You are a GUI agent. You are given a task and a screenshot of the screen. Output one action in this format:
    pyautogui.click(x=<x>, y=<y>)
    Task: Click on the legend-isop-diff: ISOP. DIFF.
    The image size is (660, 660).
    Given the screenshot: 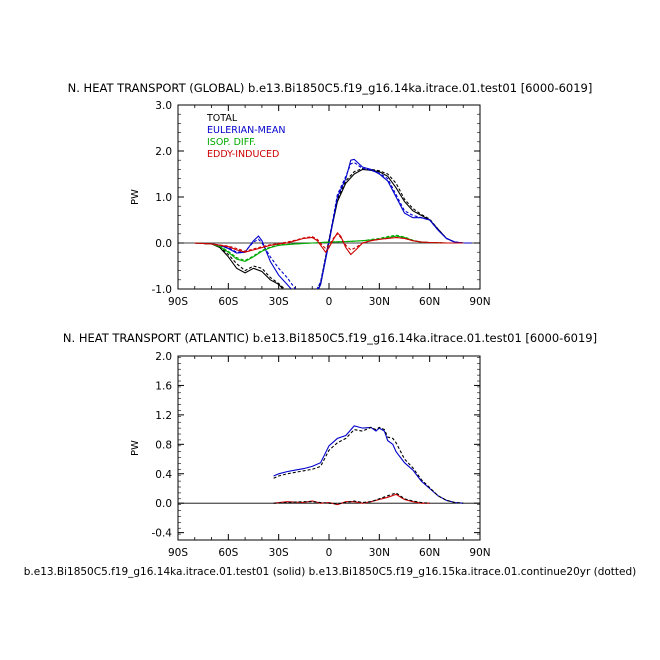 What is the action you would take?
    pyautogui.click(x=231, y=142)
    